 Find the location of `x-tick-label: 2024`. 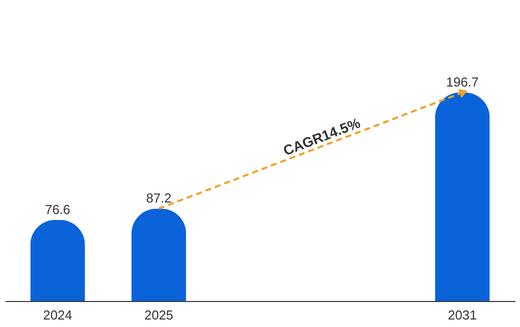

x-tick-label: 2024 is located at coordinates (57, 315).